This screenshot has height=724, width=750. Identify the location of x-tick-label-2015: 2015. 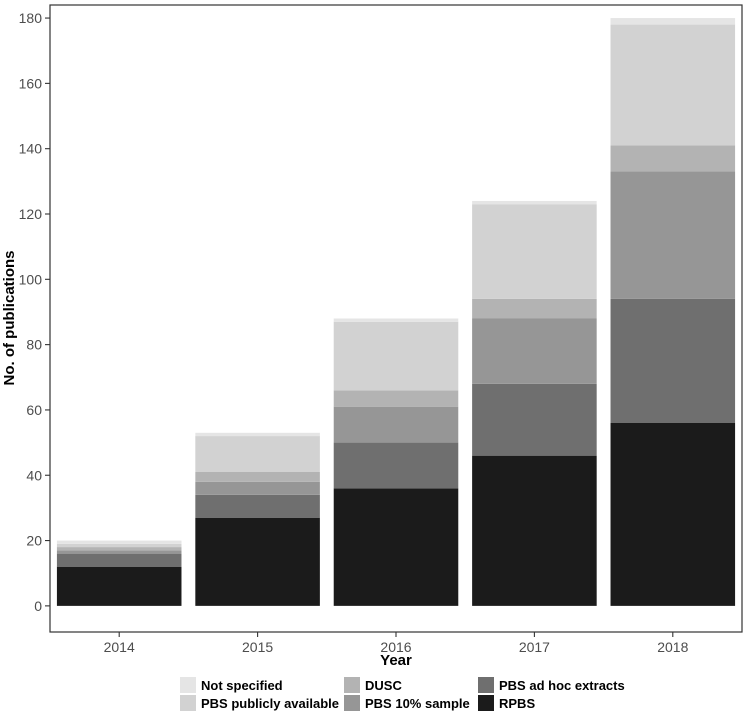
(257, 647).